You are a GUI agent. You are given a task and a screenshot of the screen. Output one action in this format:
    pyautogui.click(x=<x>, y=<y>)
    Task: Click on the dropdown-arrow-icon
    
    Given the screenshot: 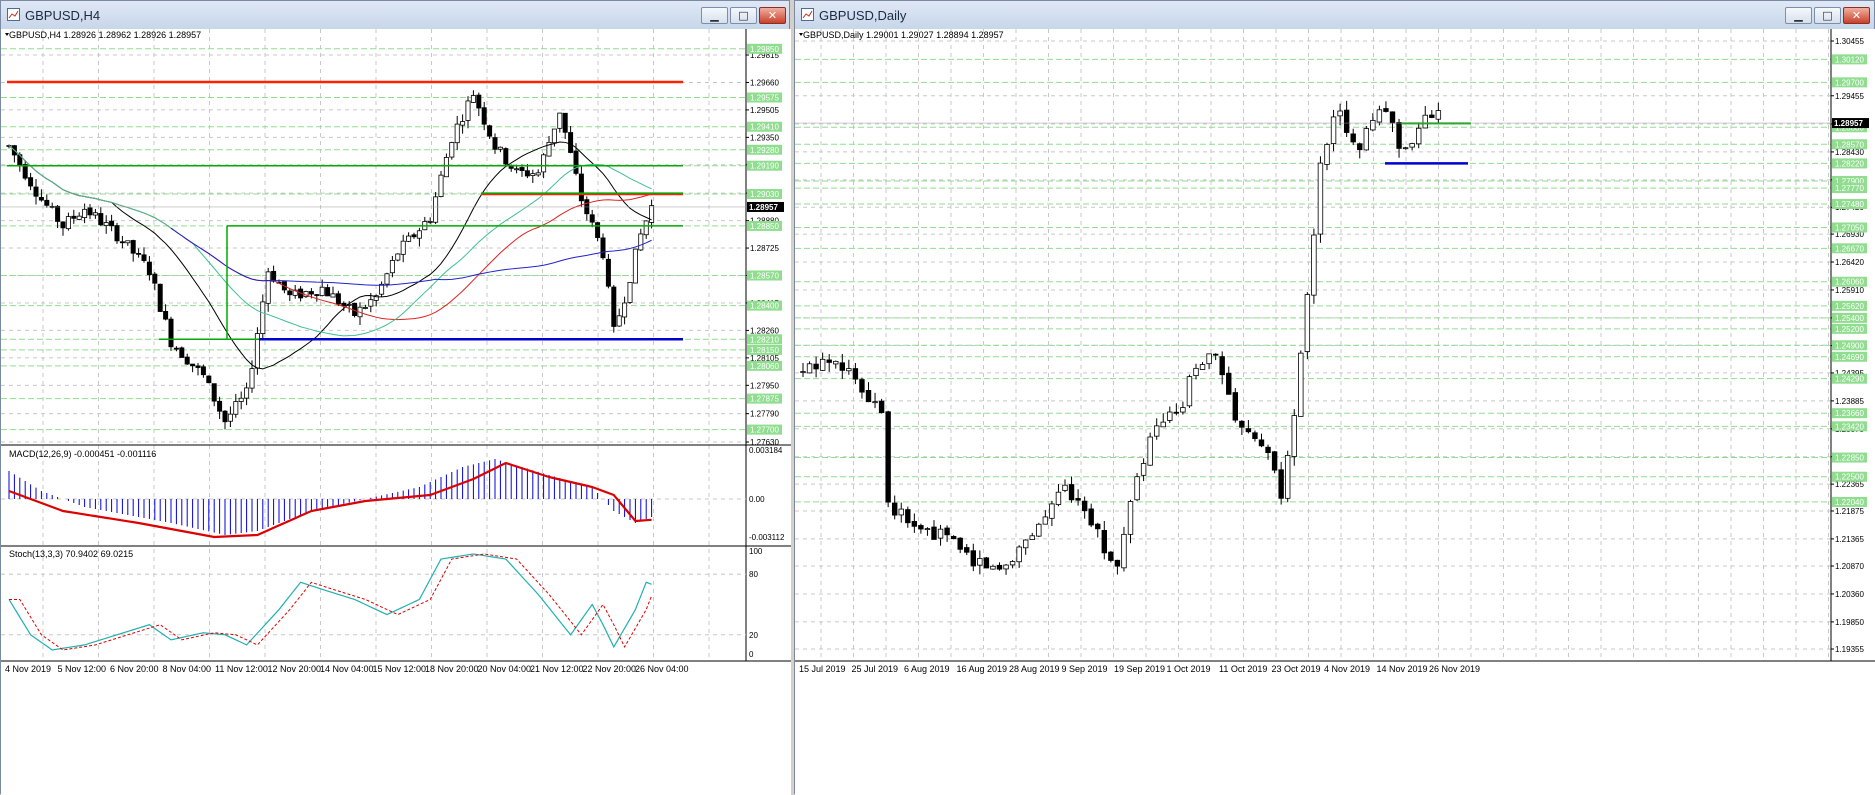 What is the action you would take?
    pyautogui.click(x=7, y=34)
    